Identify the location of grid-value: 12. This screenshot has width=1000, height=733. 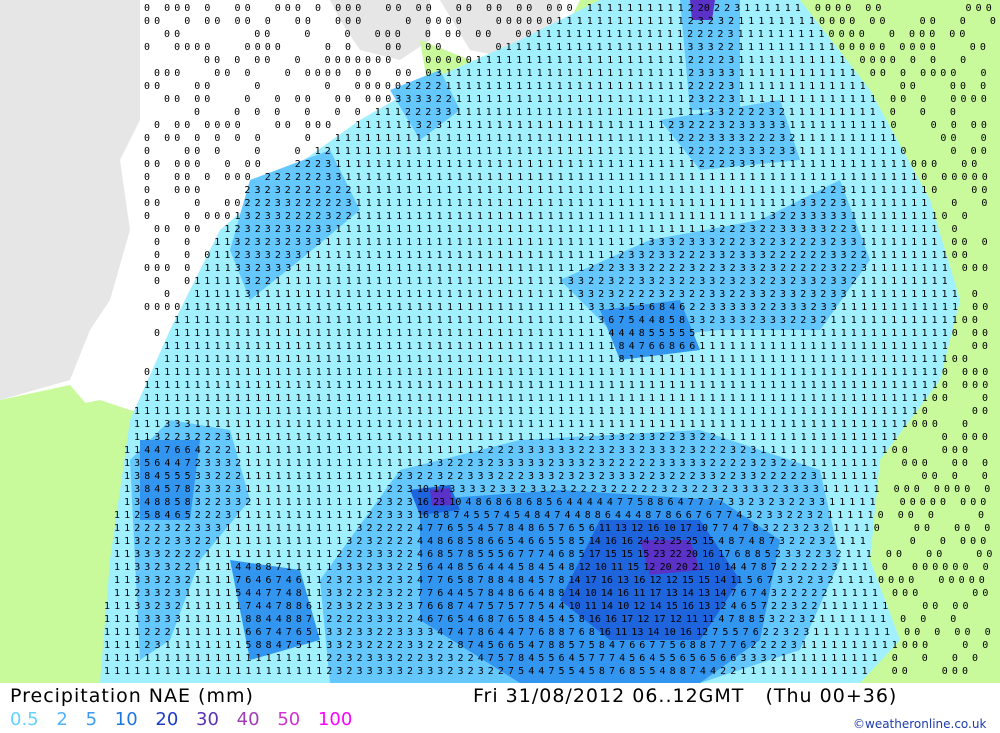
(672, 580).